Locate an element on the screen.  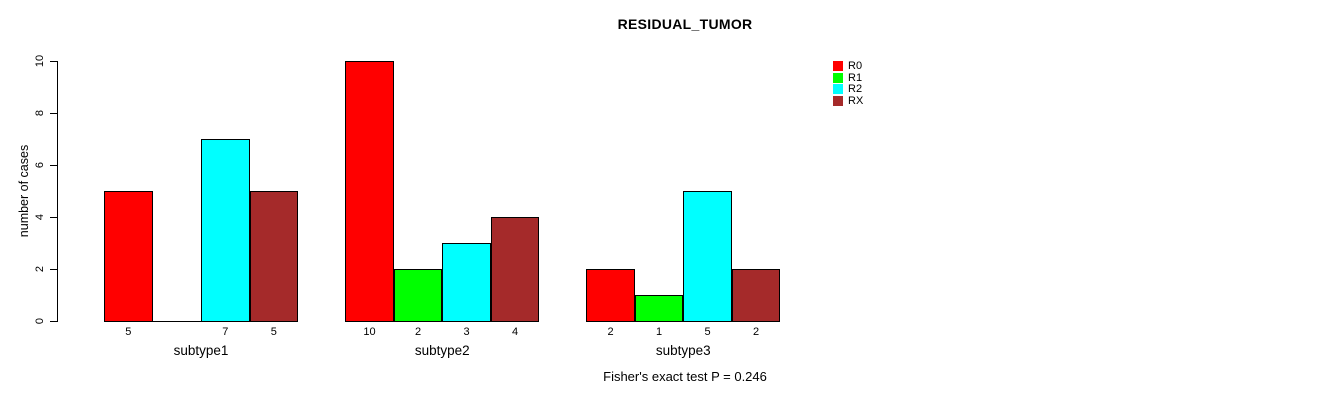
y-tick-label: 2 is located at coordinates (40, 269).